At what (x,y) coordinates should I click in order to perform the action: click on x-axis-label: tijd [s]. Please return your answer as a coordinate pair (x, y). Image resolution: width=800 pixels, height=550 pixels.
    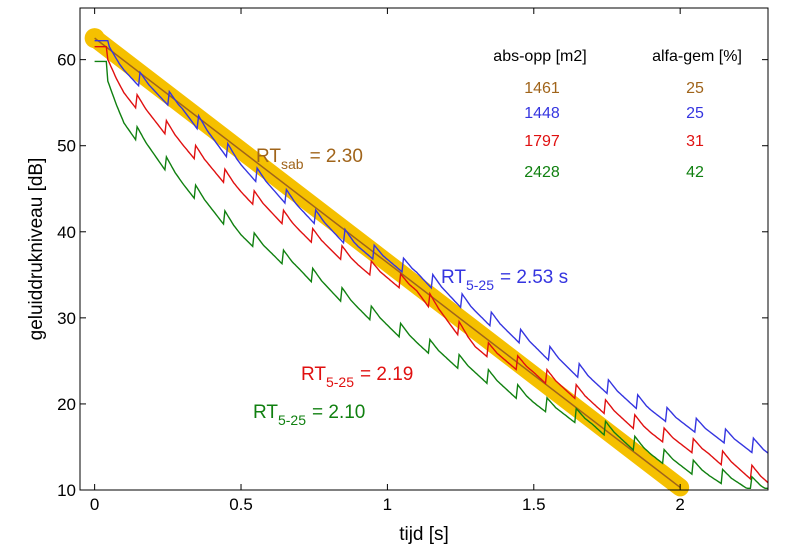
    Looking at the image, I should click on (424, 534).